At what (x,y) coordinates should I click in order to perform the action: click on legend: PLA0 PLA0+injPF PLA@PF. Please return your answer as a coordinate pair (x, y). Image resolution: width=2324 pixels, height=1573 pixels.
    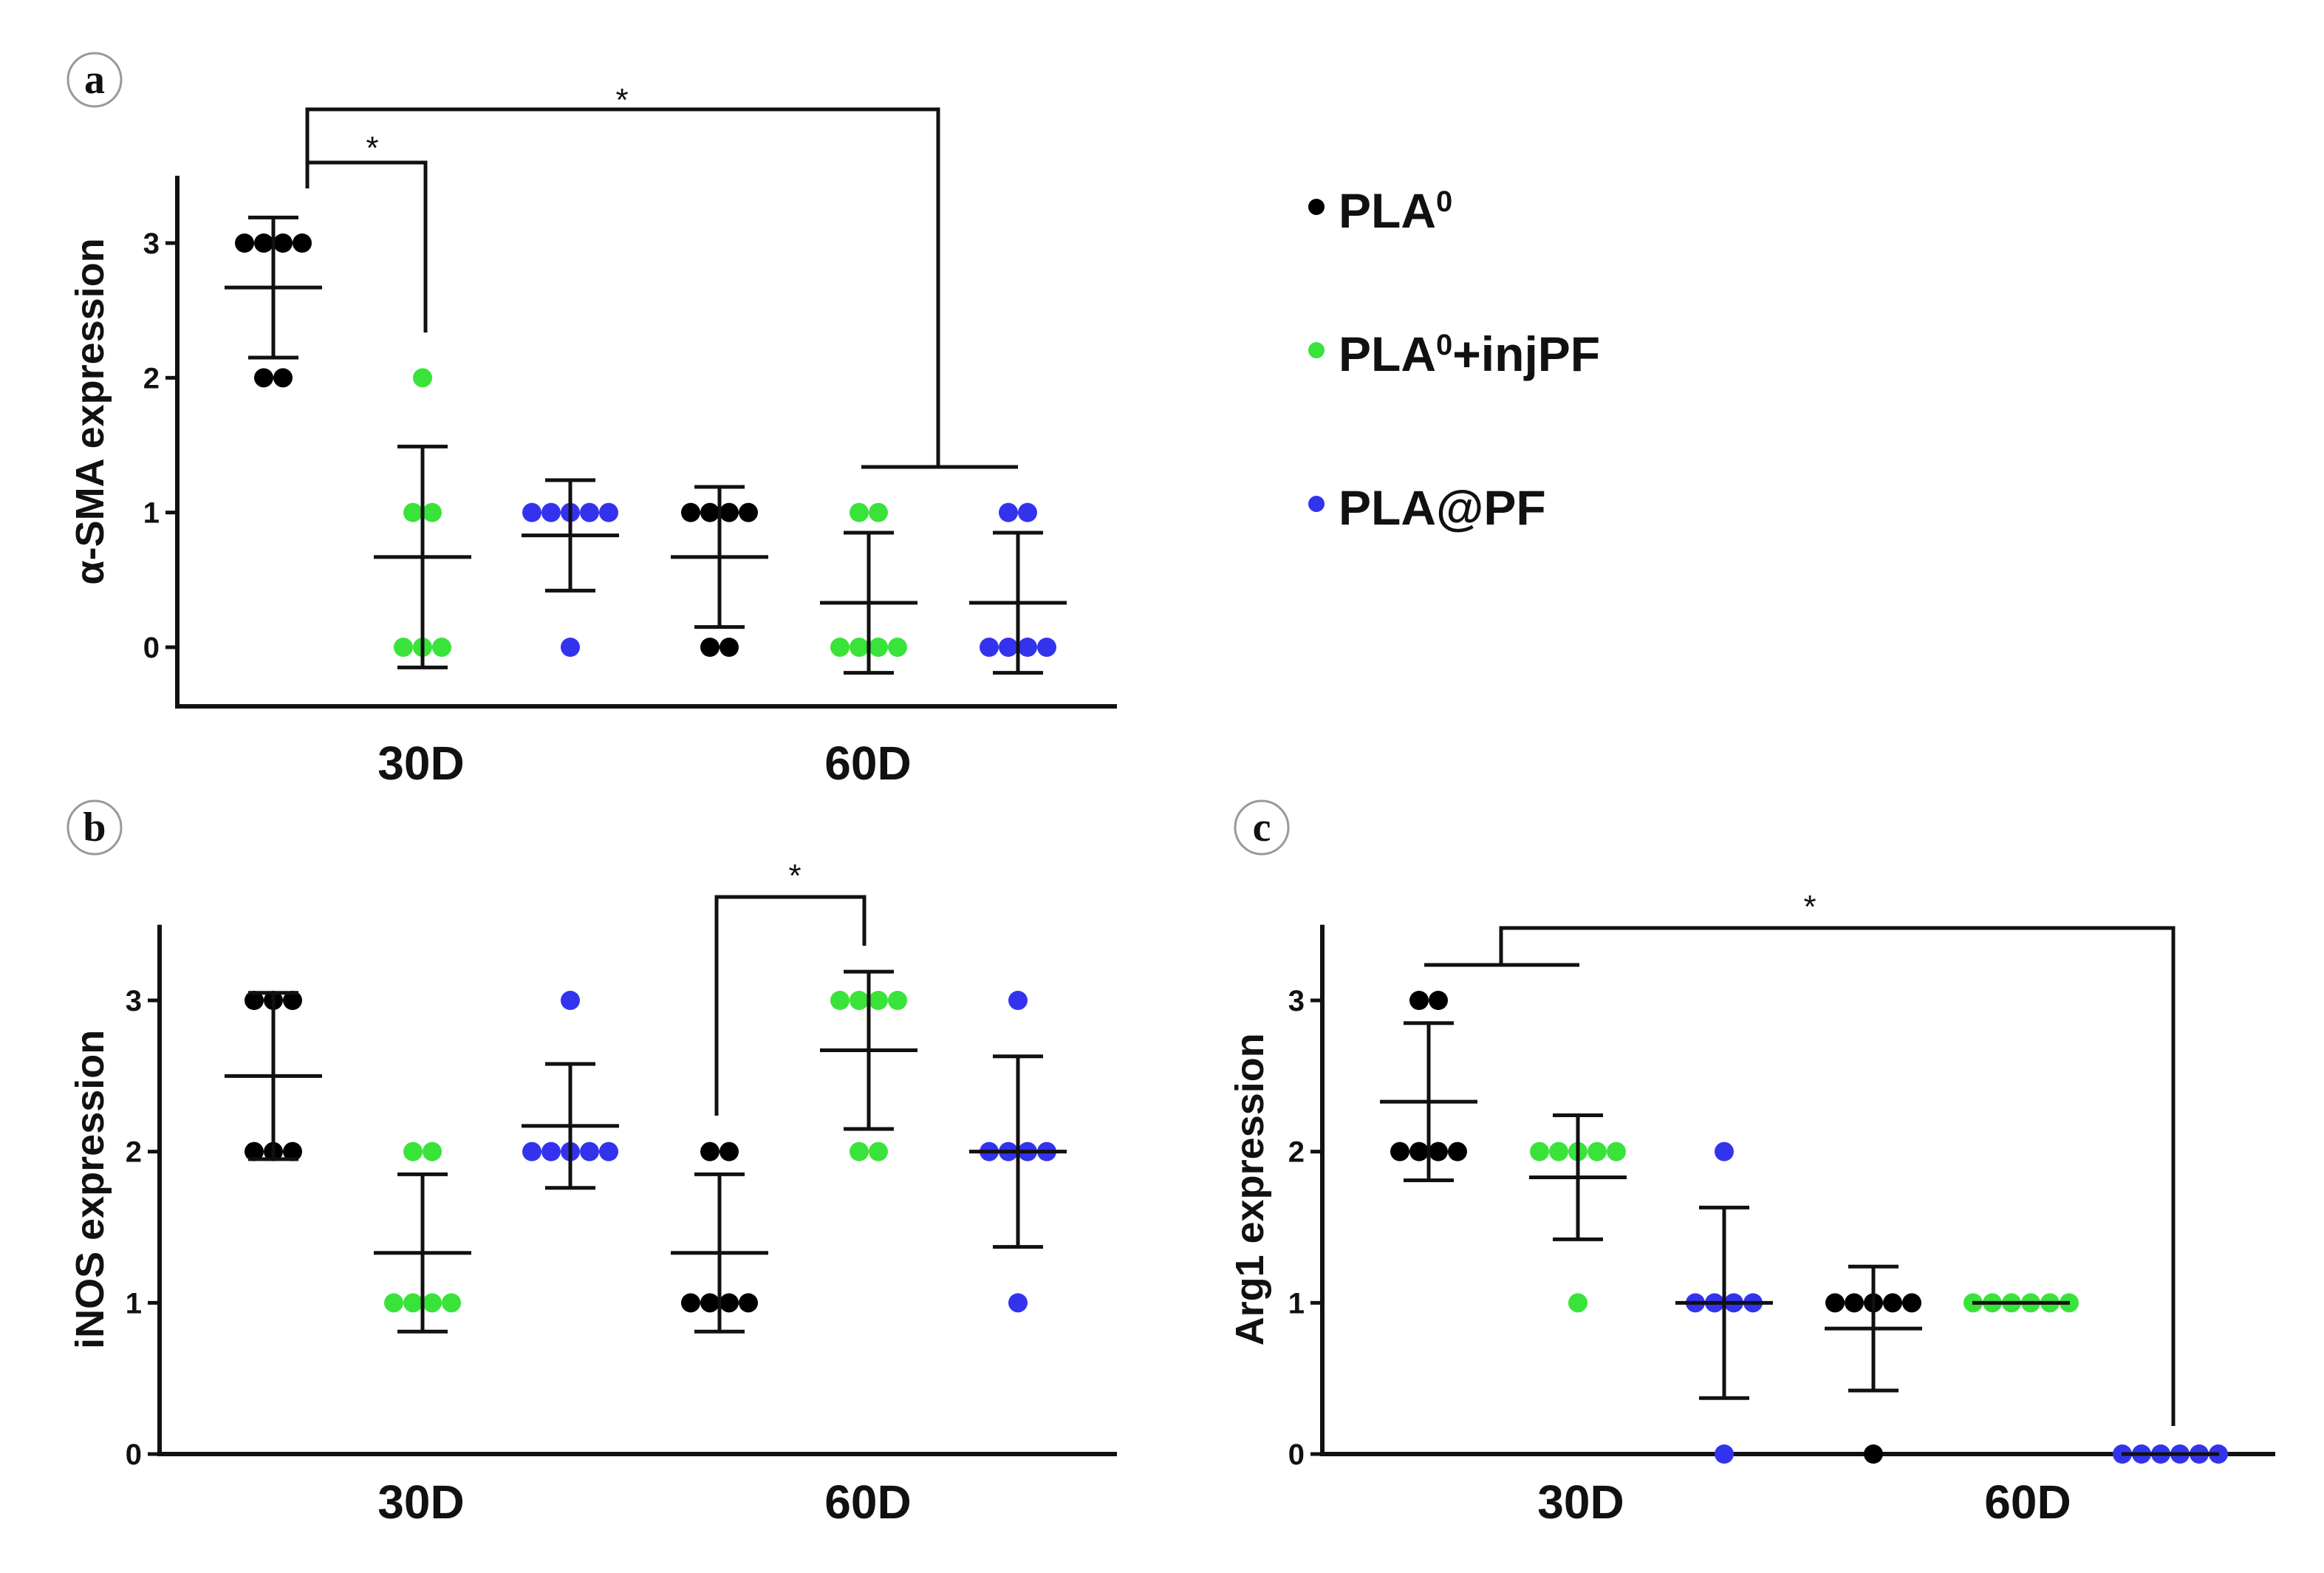
    Looking at the image, I should click on (1454, 359).